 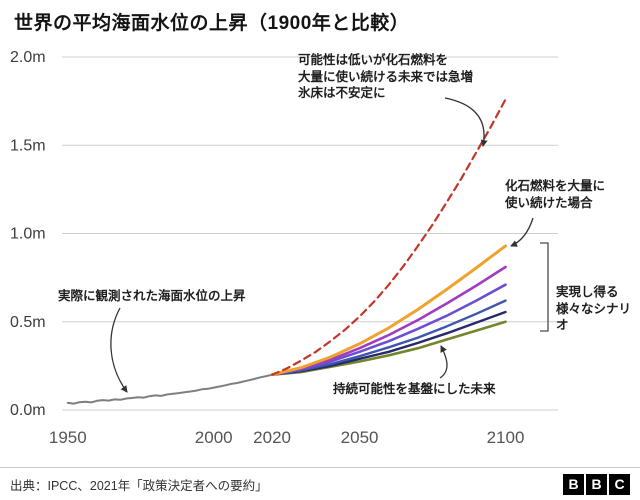 I want to click on series-low-emissions, so click(x=388, y=337).